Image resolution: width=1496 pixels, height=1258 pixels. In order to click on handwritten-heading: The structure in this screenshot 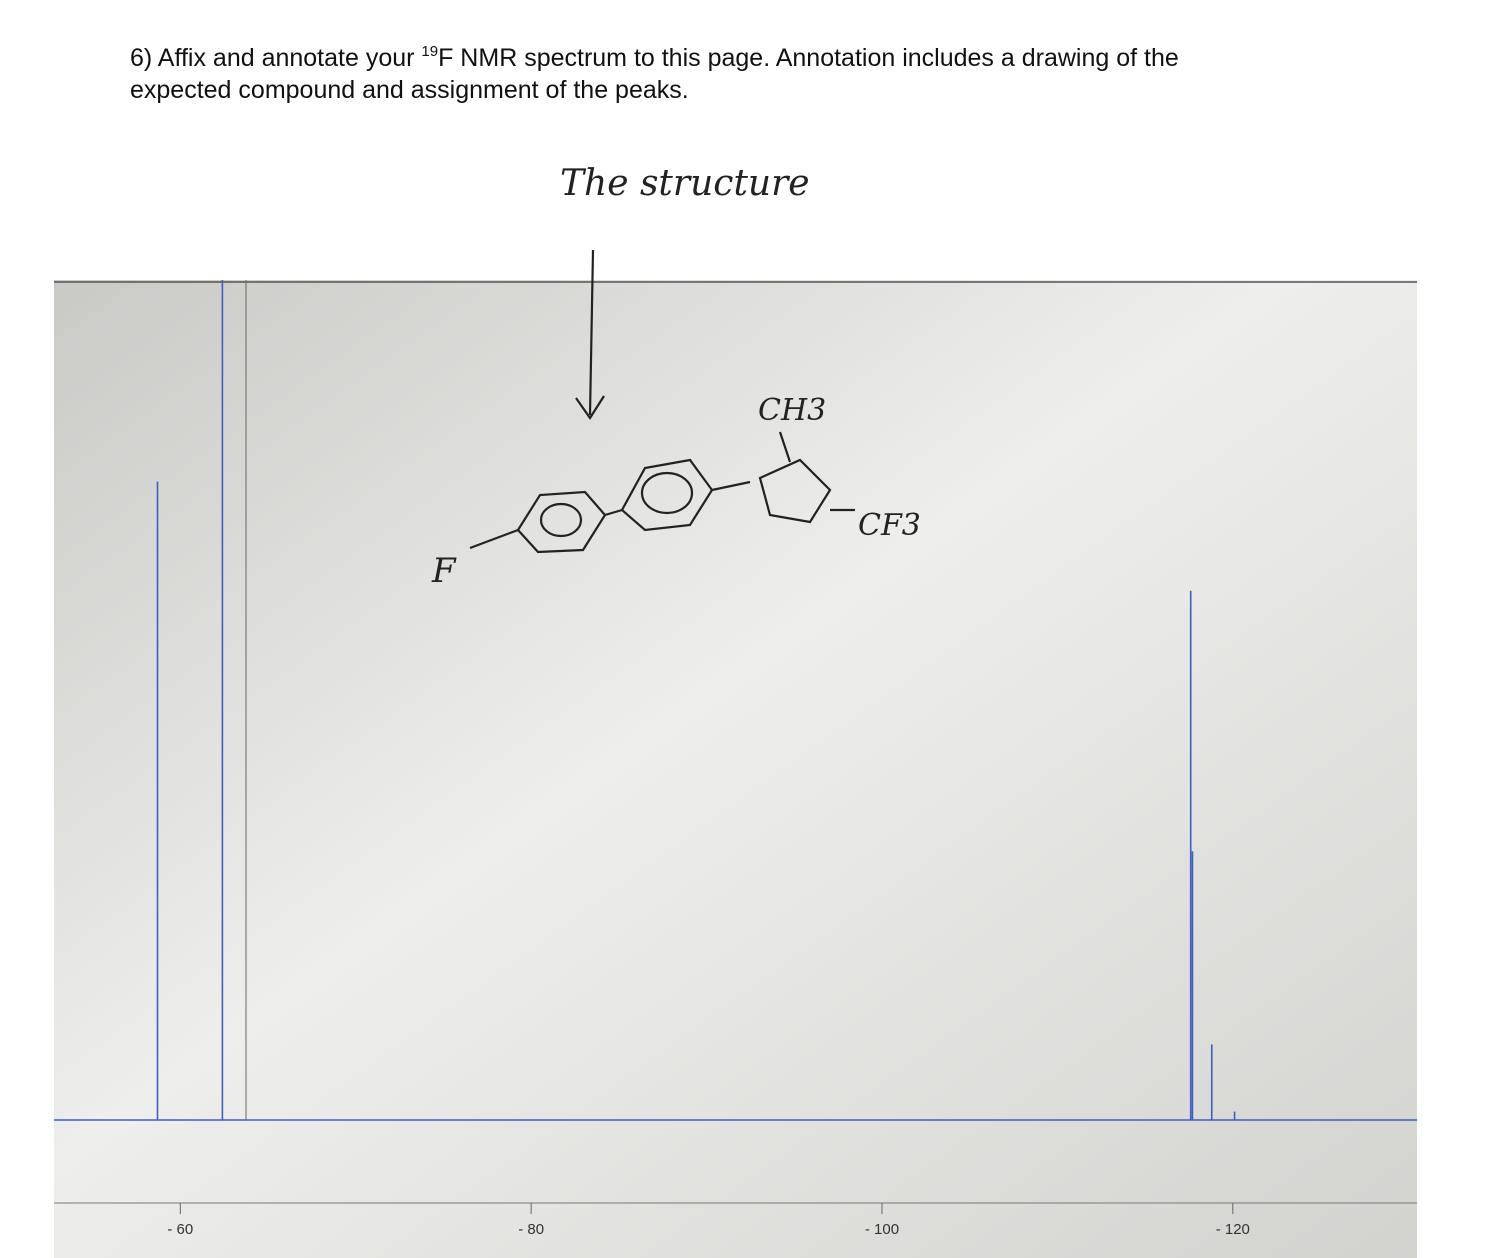, I will do `click(685, 183)`.